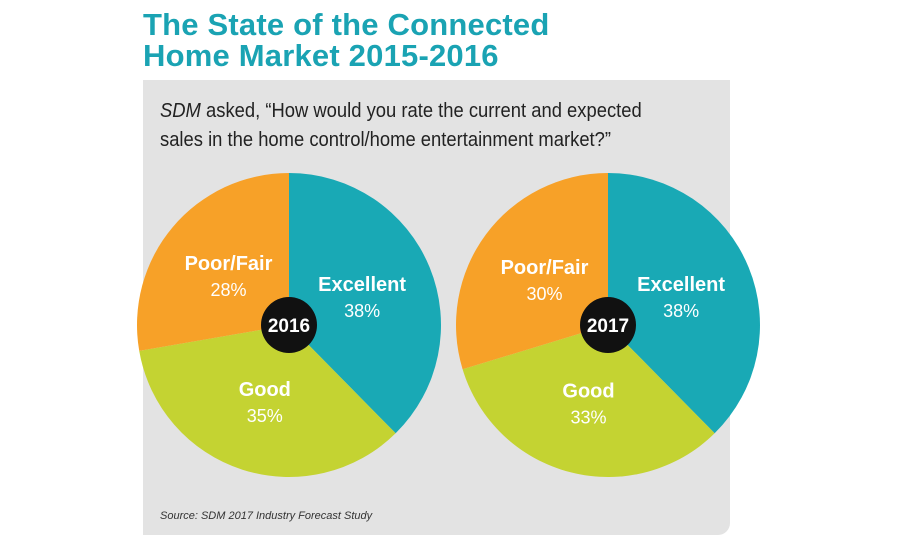 Image resolution: width=900 pixels, height=550 pixels. I want to click on source-note: Source: SDM 2017 Industry Forecast Study, so click(266, 516).